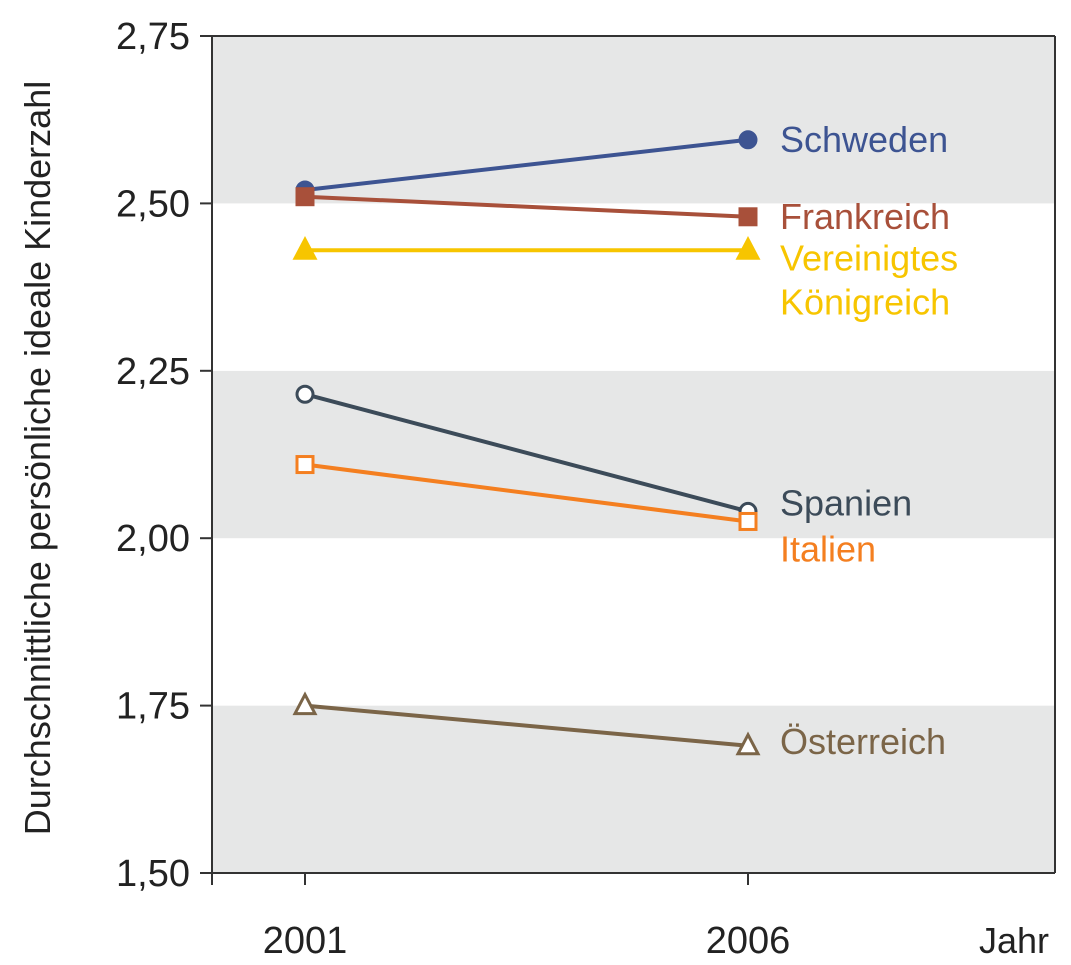 This screenshot has width=1071, height=965. Describe the element at coordinates (153, 204) in the screenshot. I see `y-tick-label: 2,50` at that location.